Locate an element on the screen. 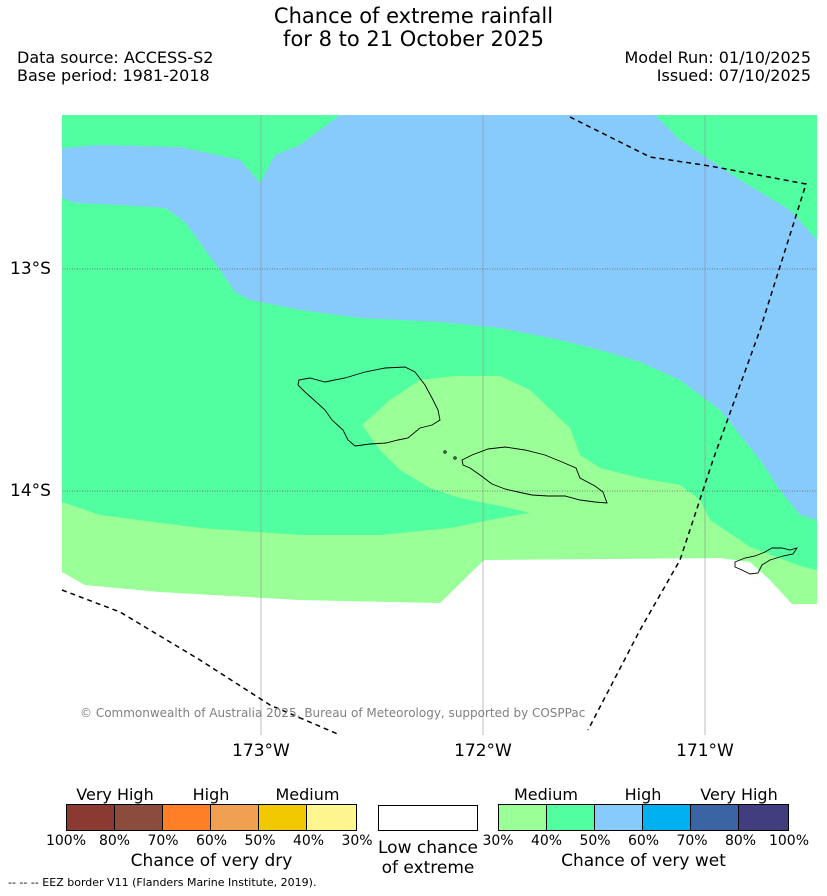  dry-heading-very-high: Very High is located at coordinates (115, 794).